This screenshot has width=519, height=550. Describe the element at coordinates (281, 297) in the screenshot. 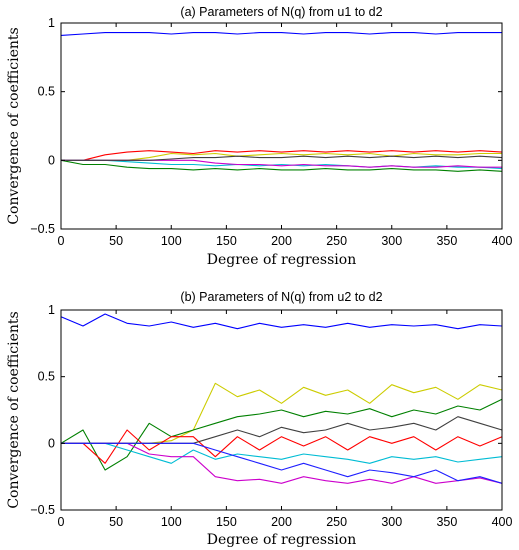

I see `chart-title: (b) Parameters of N(q) from u2 to d2` at that location.